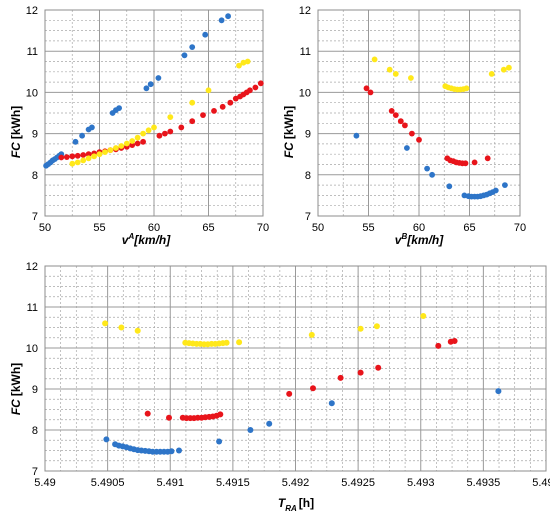 This screenshot has width=550, height=516. What do you see at coordinates (99, 228) in the screenshot?
I see `x-tick-label: 55` at bounding box center [99, 228].